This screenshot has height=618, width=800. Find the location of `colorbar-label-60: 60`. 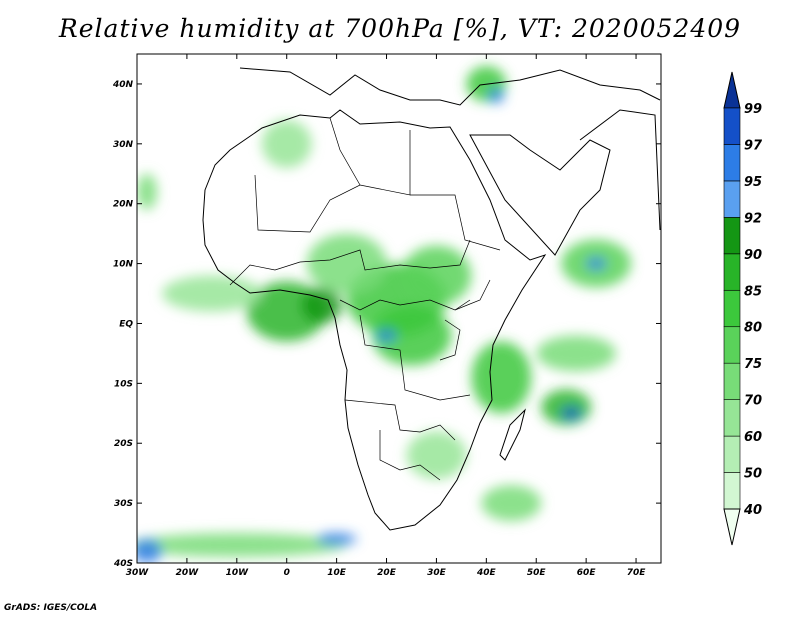

colorbar-label-60: 60 is located at coordinates (753, 437).